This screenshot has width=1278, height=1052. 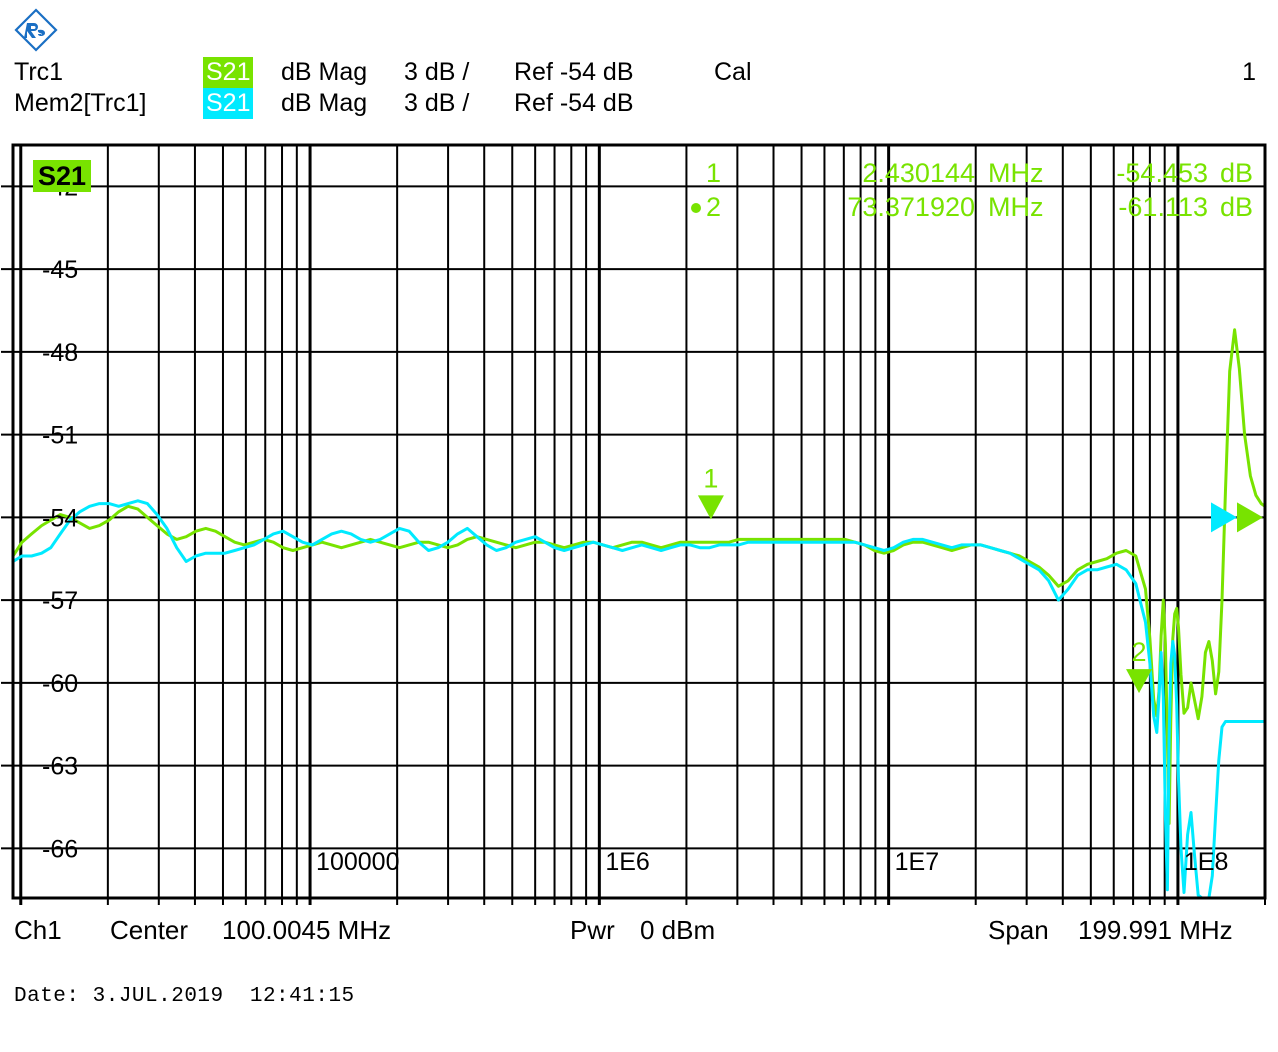 What do you see at coordinates (149, 930) in the screenshot?
I see `center-freq-label: Center` at bounding box center [149, 930].